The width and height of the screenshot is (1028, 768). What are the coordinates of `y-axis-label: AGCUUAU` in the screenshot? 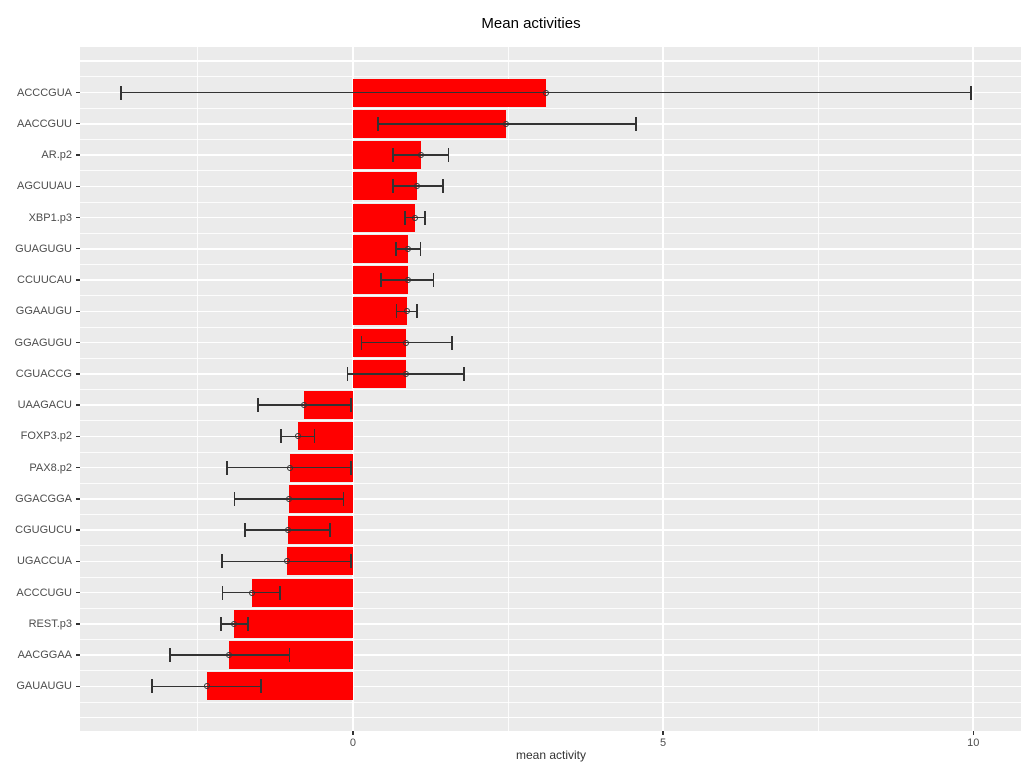 It's located at (44, 186).